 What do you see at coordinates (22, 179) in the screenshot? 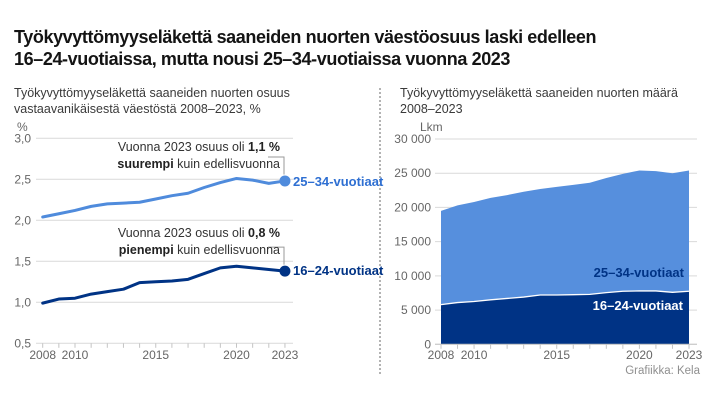
I see `y-tick-label: 2,5` at bounding box center [22, 179].